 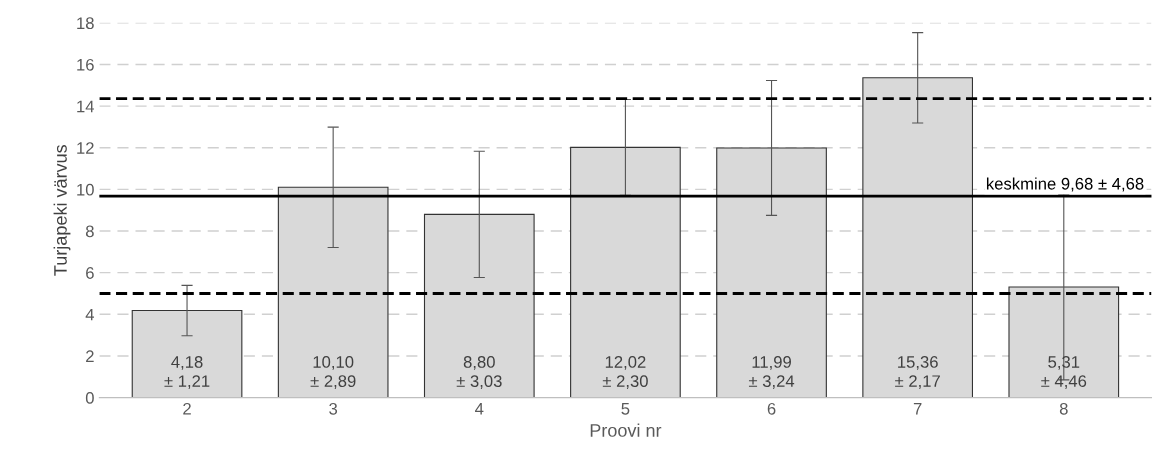 I want to click on x-axis-title: Proovi nr, so click(x=626, y=430).